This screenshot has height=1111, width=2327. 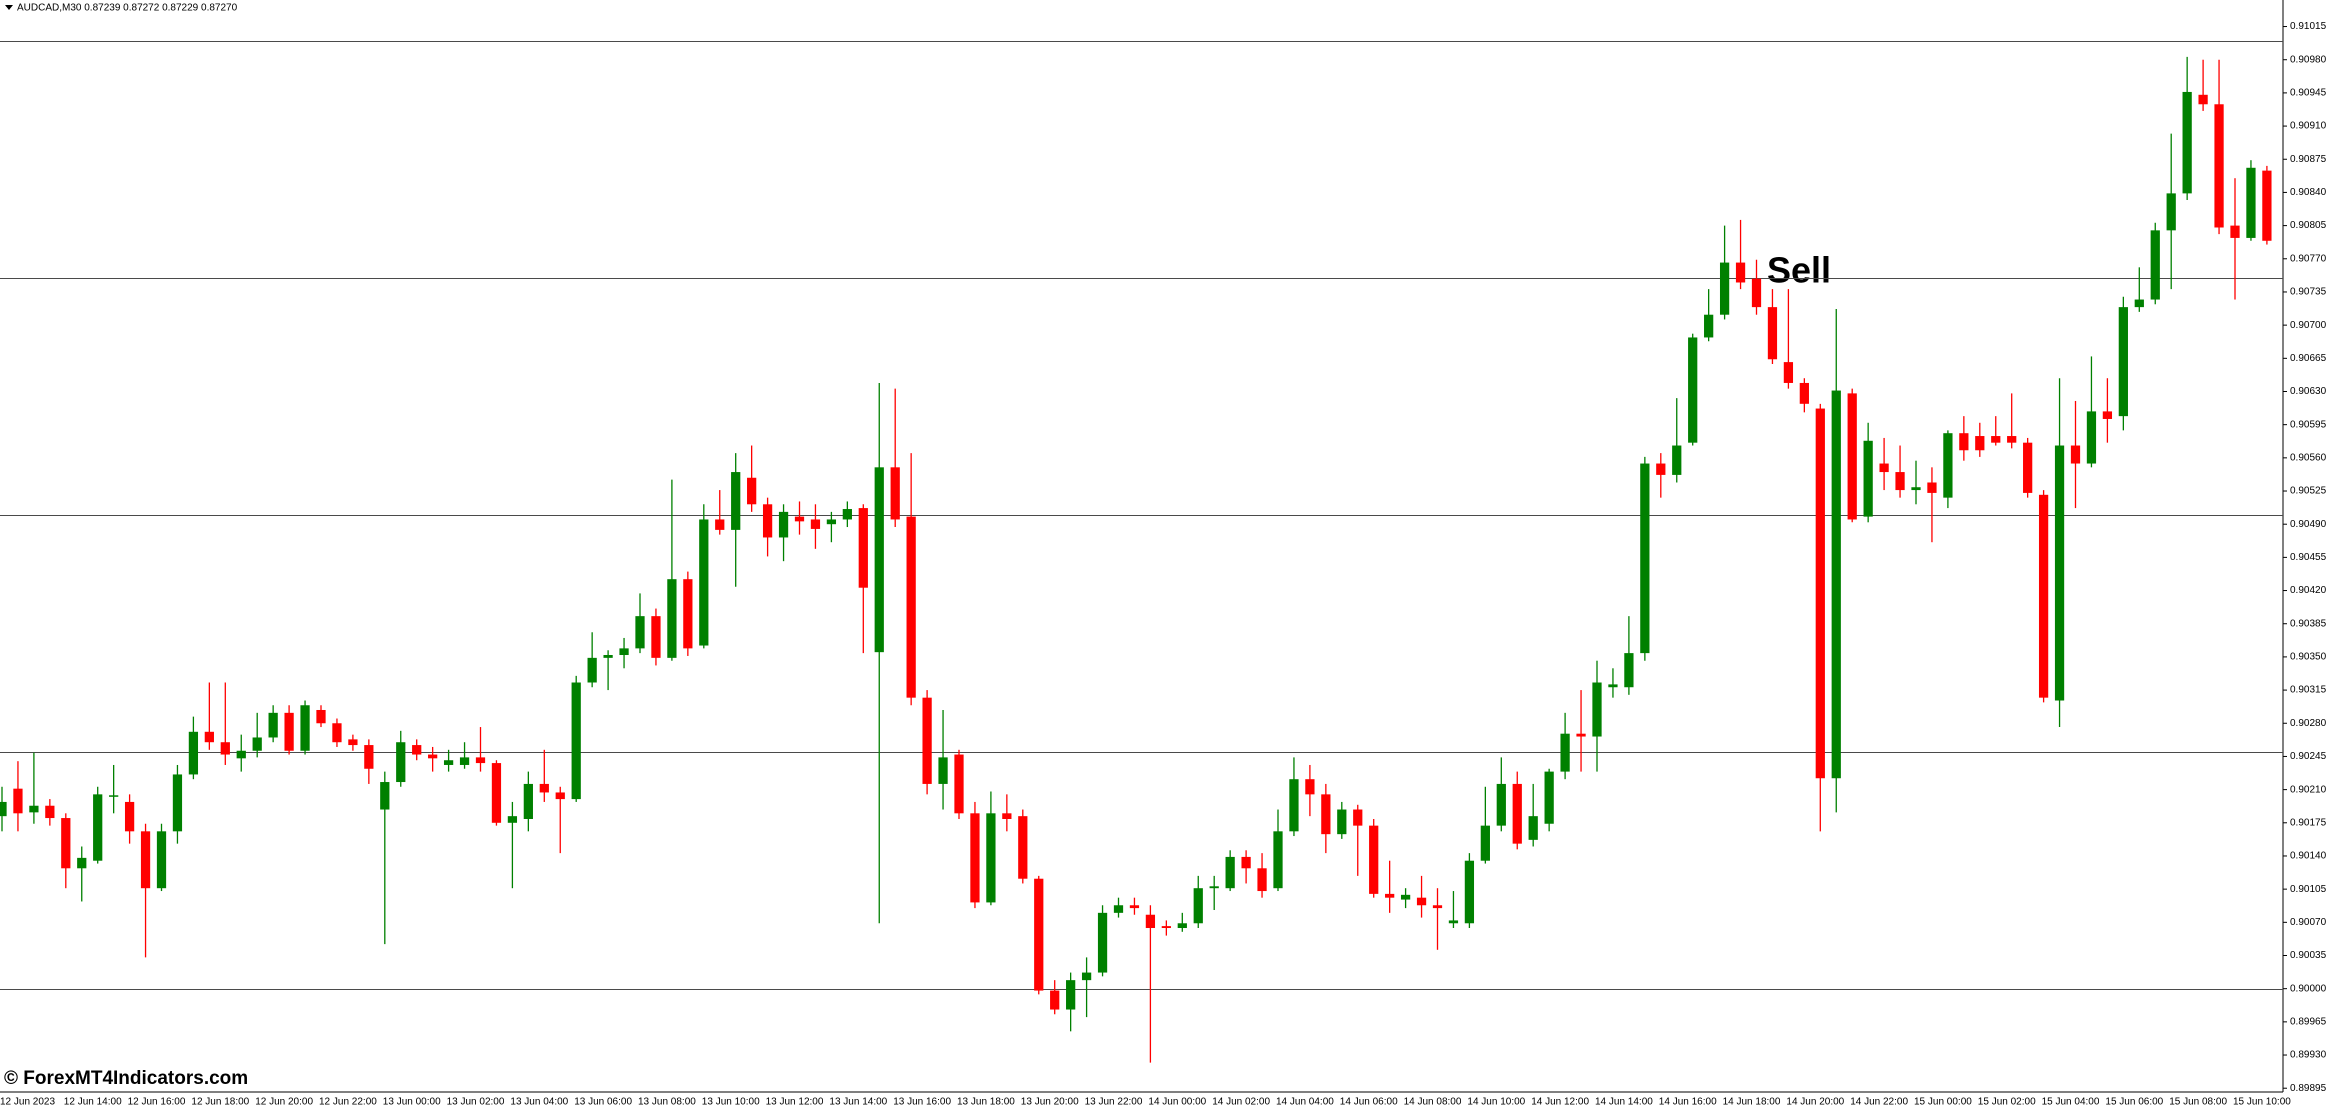 What do you see at coordinates (2007, 1102) in the screenshot?
I see `x-tick-label: 15 Jun 02:00` at bounding box center [2007, 1102].